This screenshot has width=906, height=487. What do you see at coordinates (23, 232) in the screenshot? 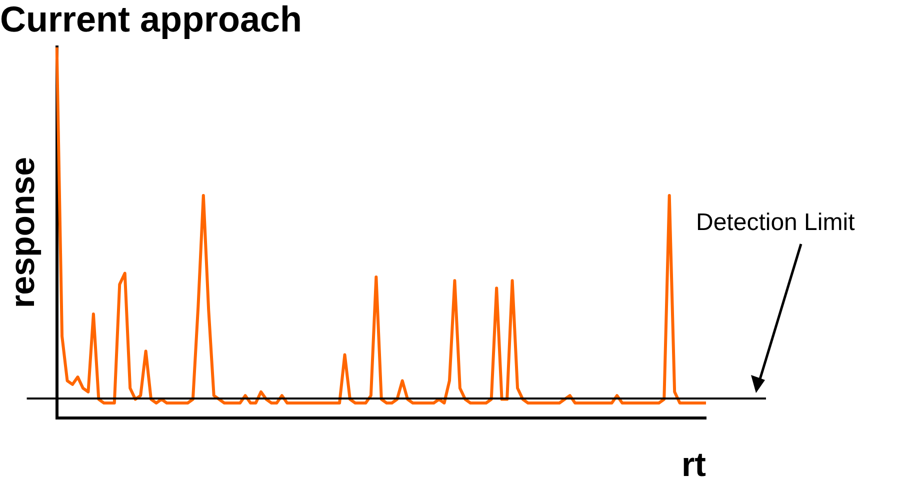
I see `y-axis-title: response` at bounding box center [23, 232].